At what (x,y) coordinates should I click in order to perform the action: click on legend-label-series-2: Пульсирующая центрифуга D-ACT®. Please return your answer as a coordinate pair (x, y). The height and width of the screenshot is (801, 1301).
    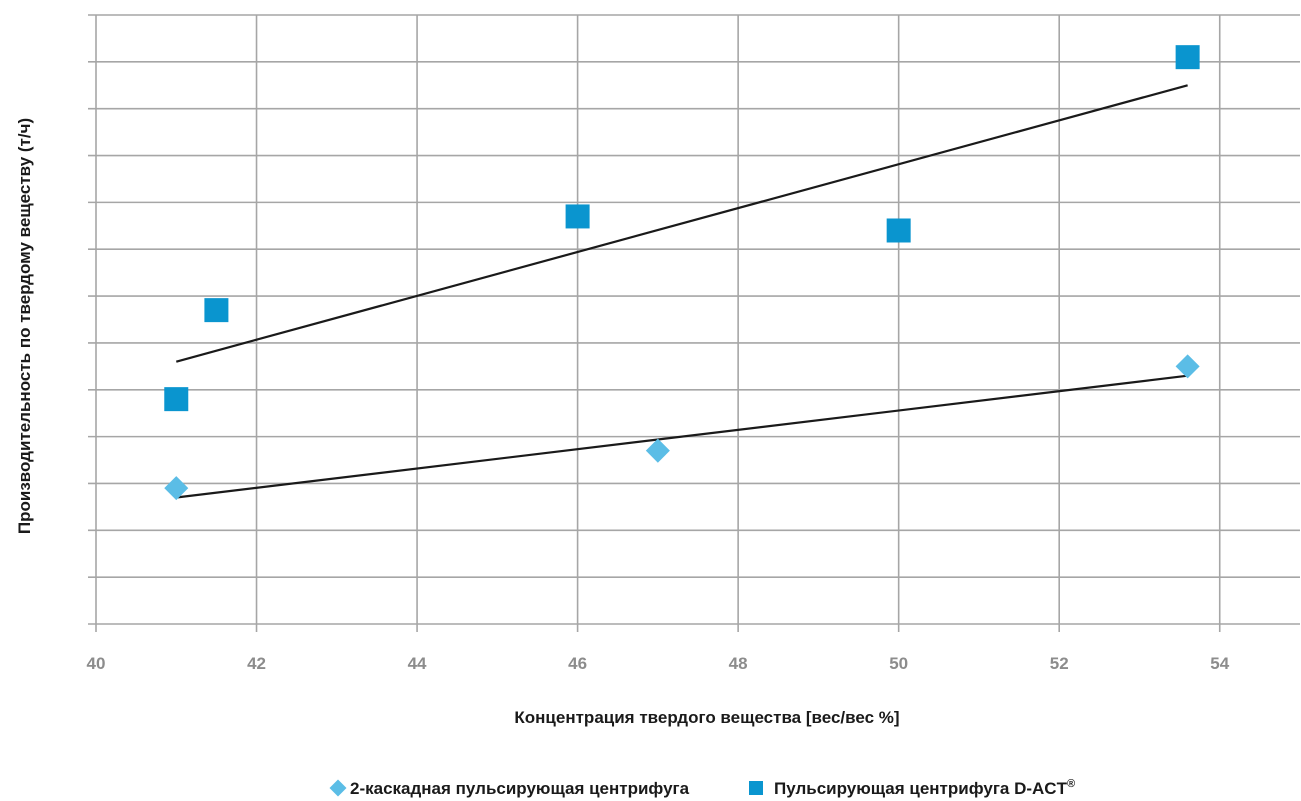
    Looking at the image, I should click on (924, 788).